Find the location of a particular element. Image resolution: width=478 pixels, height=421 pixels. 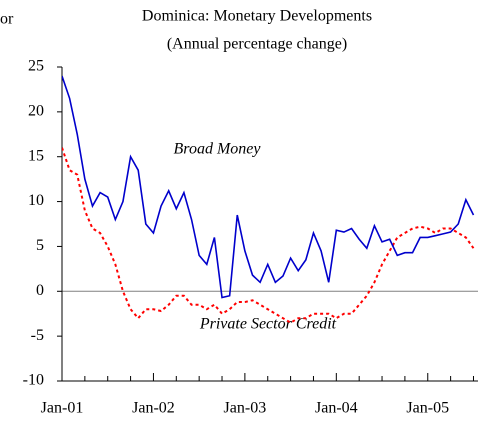

y-tick-label: 5 is located at coordinates (40, 245).